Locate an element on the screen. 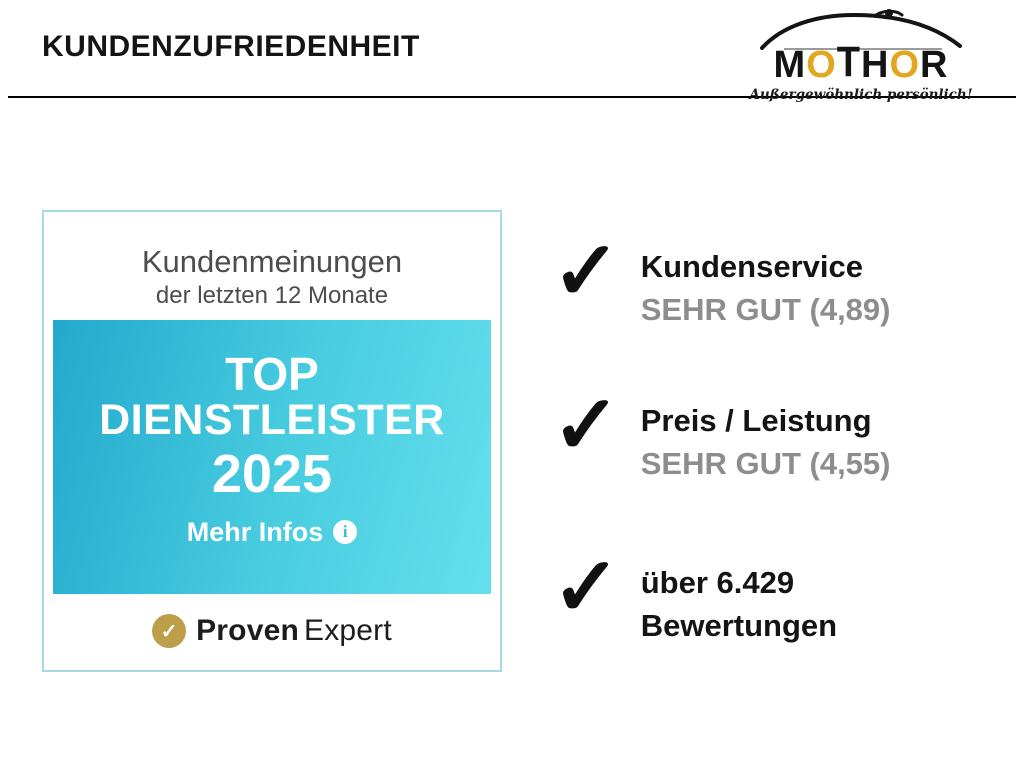  provenexpert-name-light: Expert is located at coordinates (348, 630).